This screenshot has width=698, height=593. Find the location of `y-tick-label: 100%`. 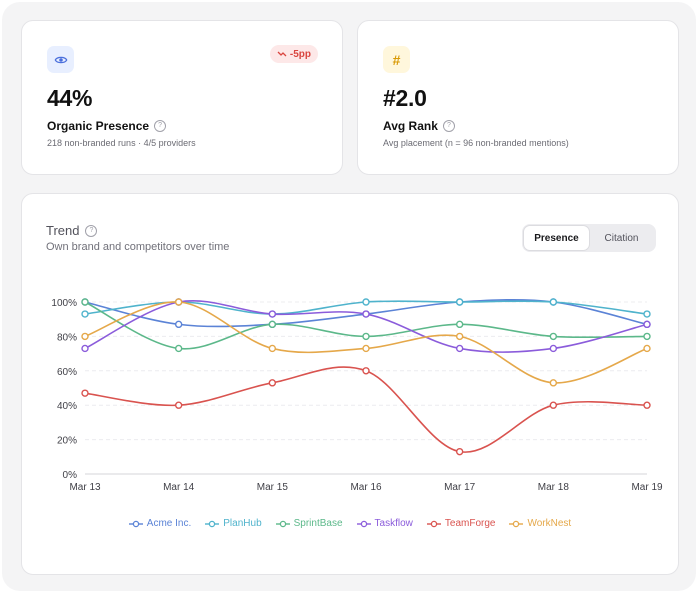

y-tick-label: 100% is located at coordinates (64, 303).